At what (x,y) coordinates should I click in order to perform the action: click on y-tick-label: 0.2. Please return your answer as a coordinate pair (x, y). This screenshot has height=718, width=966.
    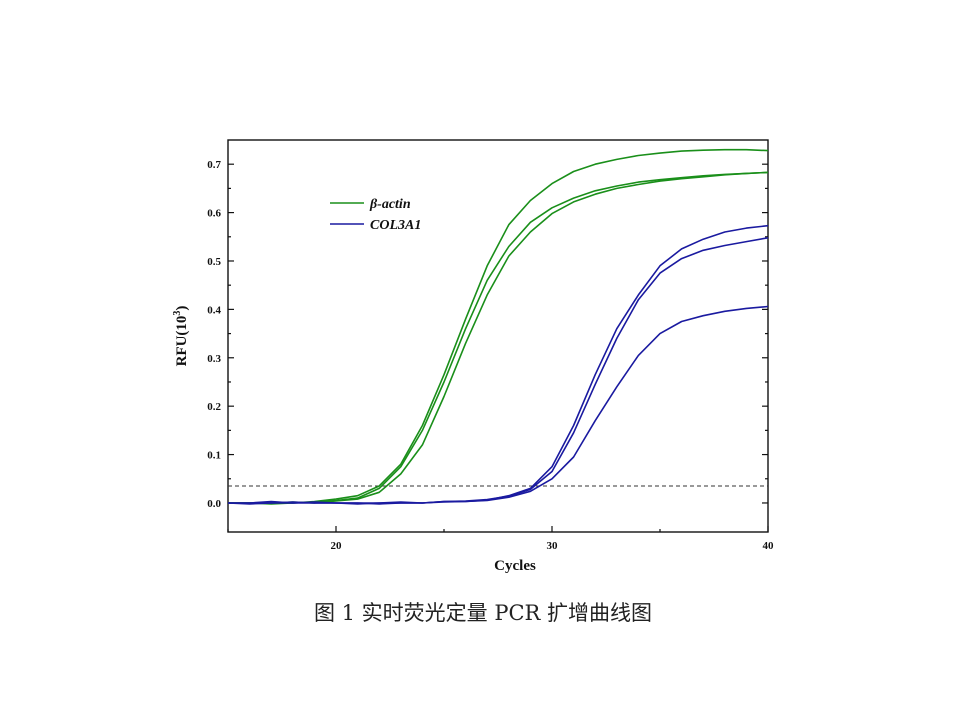
    Looking at the image, I should click on (214, 407).